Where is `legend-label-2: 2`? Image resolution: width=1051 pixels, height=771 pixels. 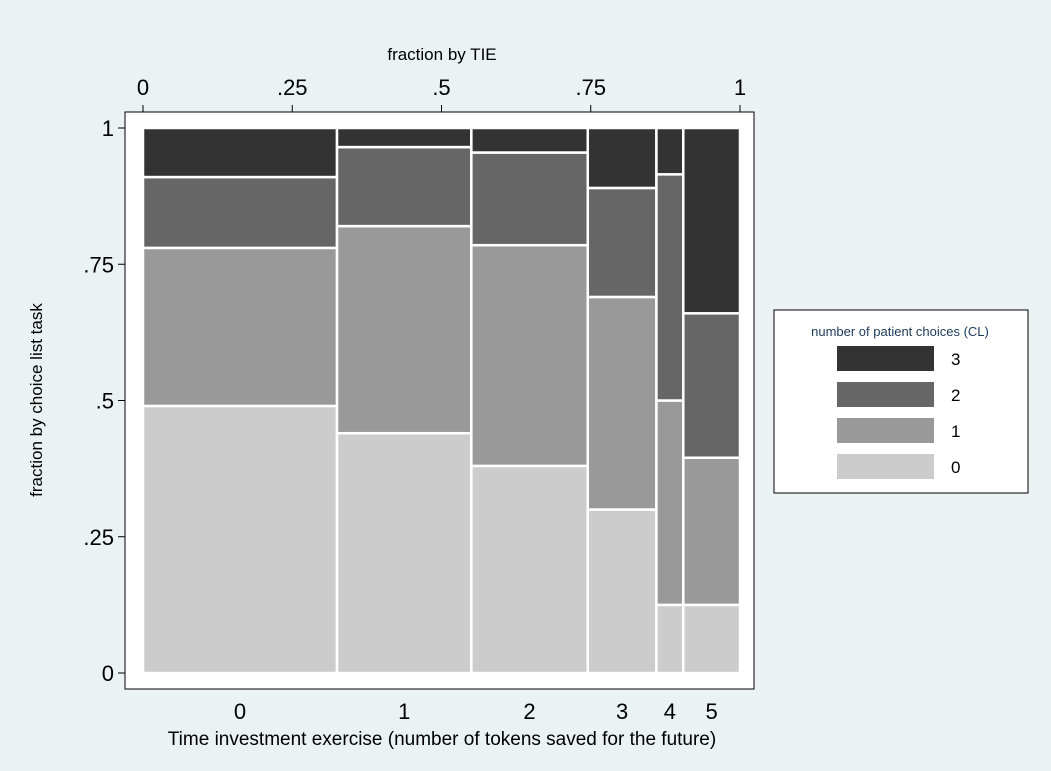 legend-label-2: 2 is located at coordinates (955, 395).